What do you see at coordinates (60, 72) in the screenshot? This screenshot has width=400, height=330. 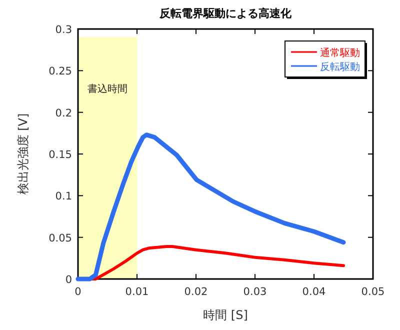 I see `y-tick-label: 0.25` at bounding box center [60, 72].